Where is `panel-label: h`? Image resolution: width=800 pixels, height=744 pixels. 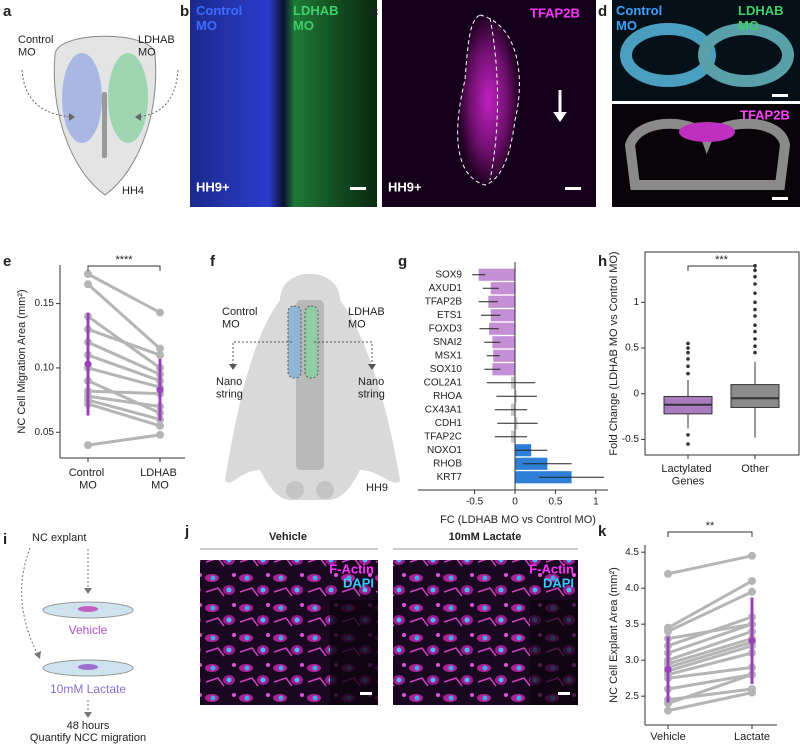 panel-label: h is located at coordinates (602, 261).